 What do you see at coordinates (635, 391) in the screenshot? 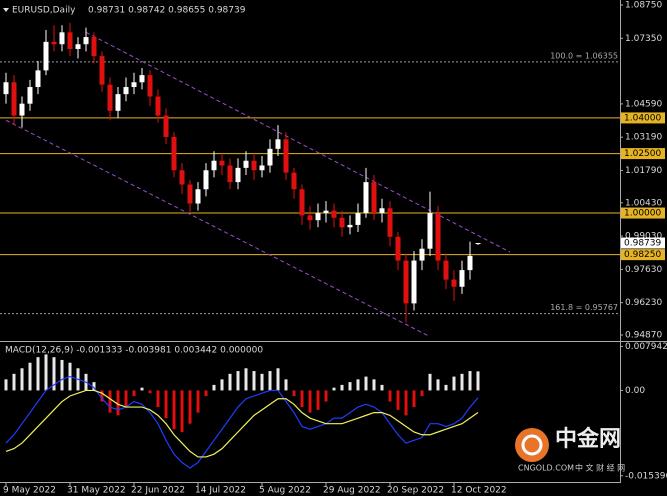
I see `y-tick-label: 0.00` at bounding box center [635, 391].